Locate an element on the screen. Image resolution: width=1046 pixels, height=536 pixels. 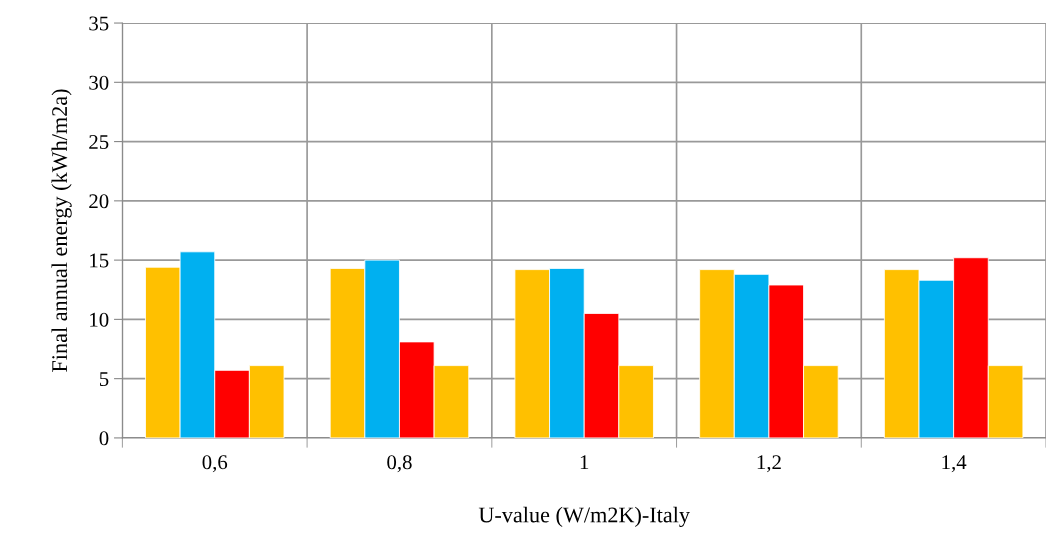
y-tick-label: 10 is located at coordinates (99, 319).